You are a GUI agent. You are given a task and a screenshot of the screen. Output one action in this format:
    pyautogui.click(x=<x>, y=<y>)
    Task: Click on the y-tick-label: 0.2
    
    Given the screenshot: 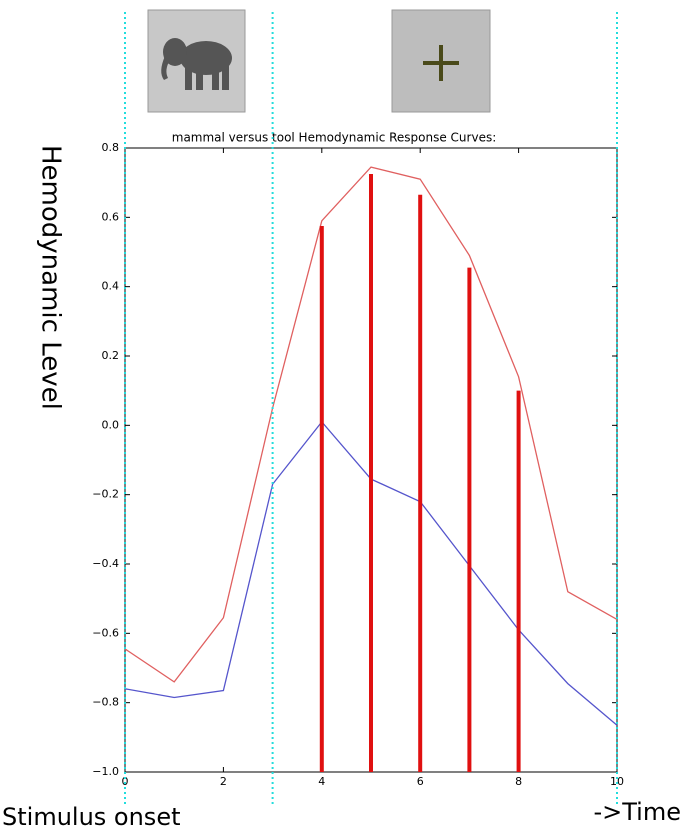 What is the action you would take?
    pyautogui.click(x=111, y=355)
    